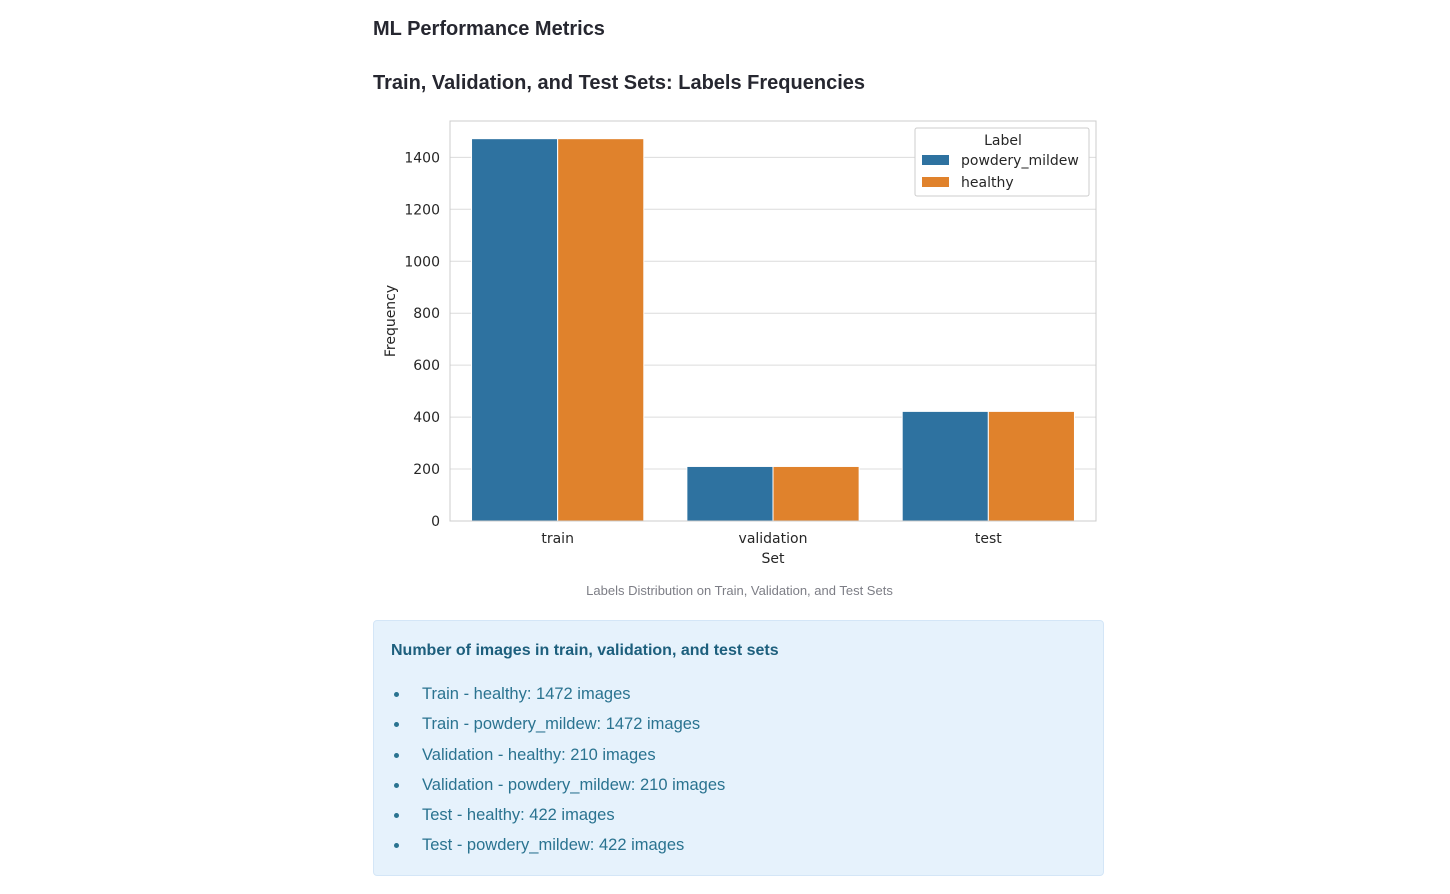  I want to click on legend-swatch-healthy, so click(935, 182).